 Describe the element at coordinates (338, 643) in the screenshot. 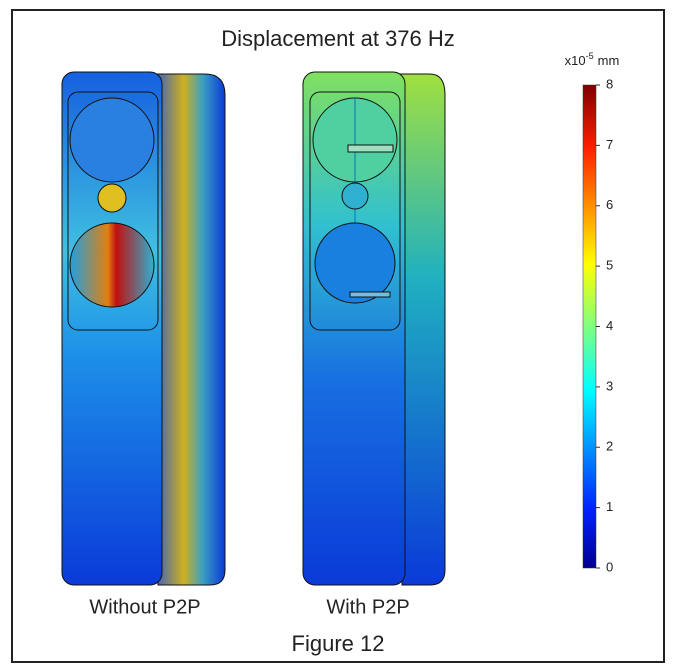

I see `caption: Figure 12` at that location.